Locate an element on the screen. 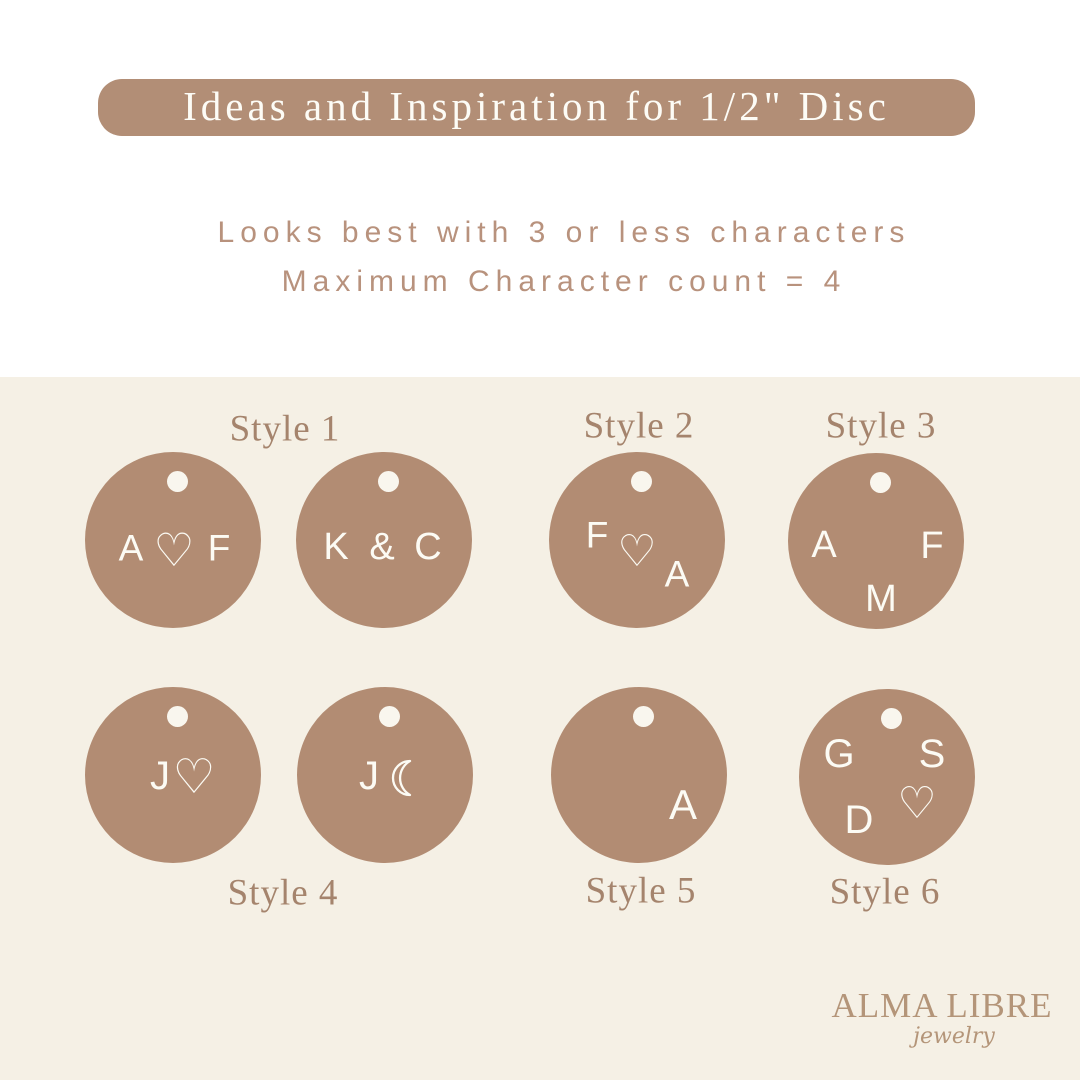 The width and height of the screenshot is (1080, 1080). subtitle-line-1: Looks best with 3 or less characters is located at coordinates (564, 232).